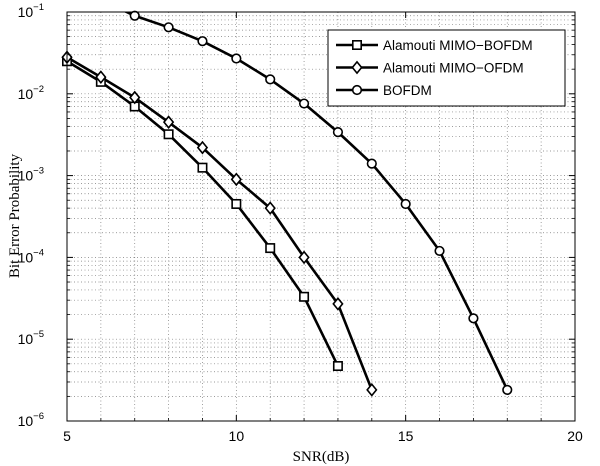  I want to click on y-tick-label: 10⁻², so click(31, 93).